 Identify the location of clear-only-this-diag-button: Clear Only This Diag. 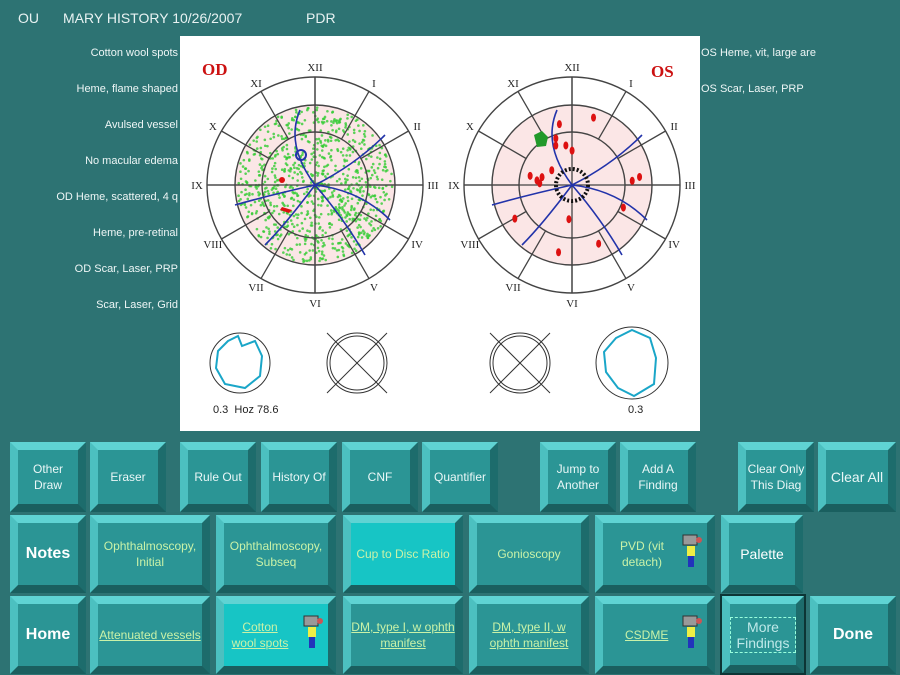
(776, 477).